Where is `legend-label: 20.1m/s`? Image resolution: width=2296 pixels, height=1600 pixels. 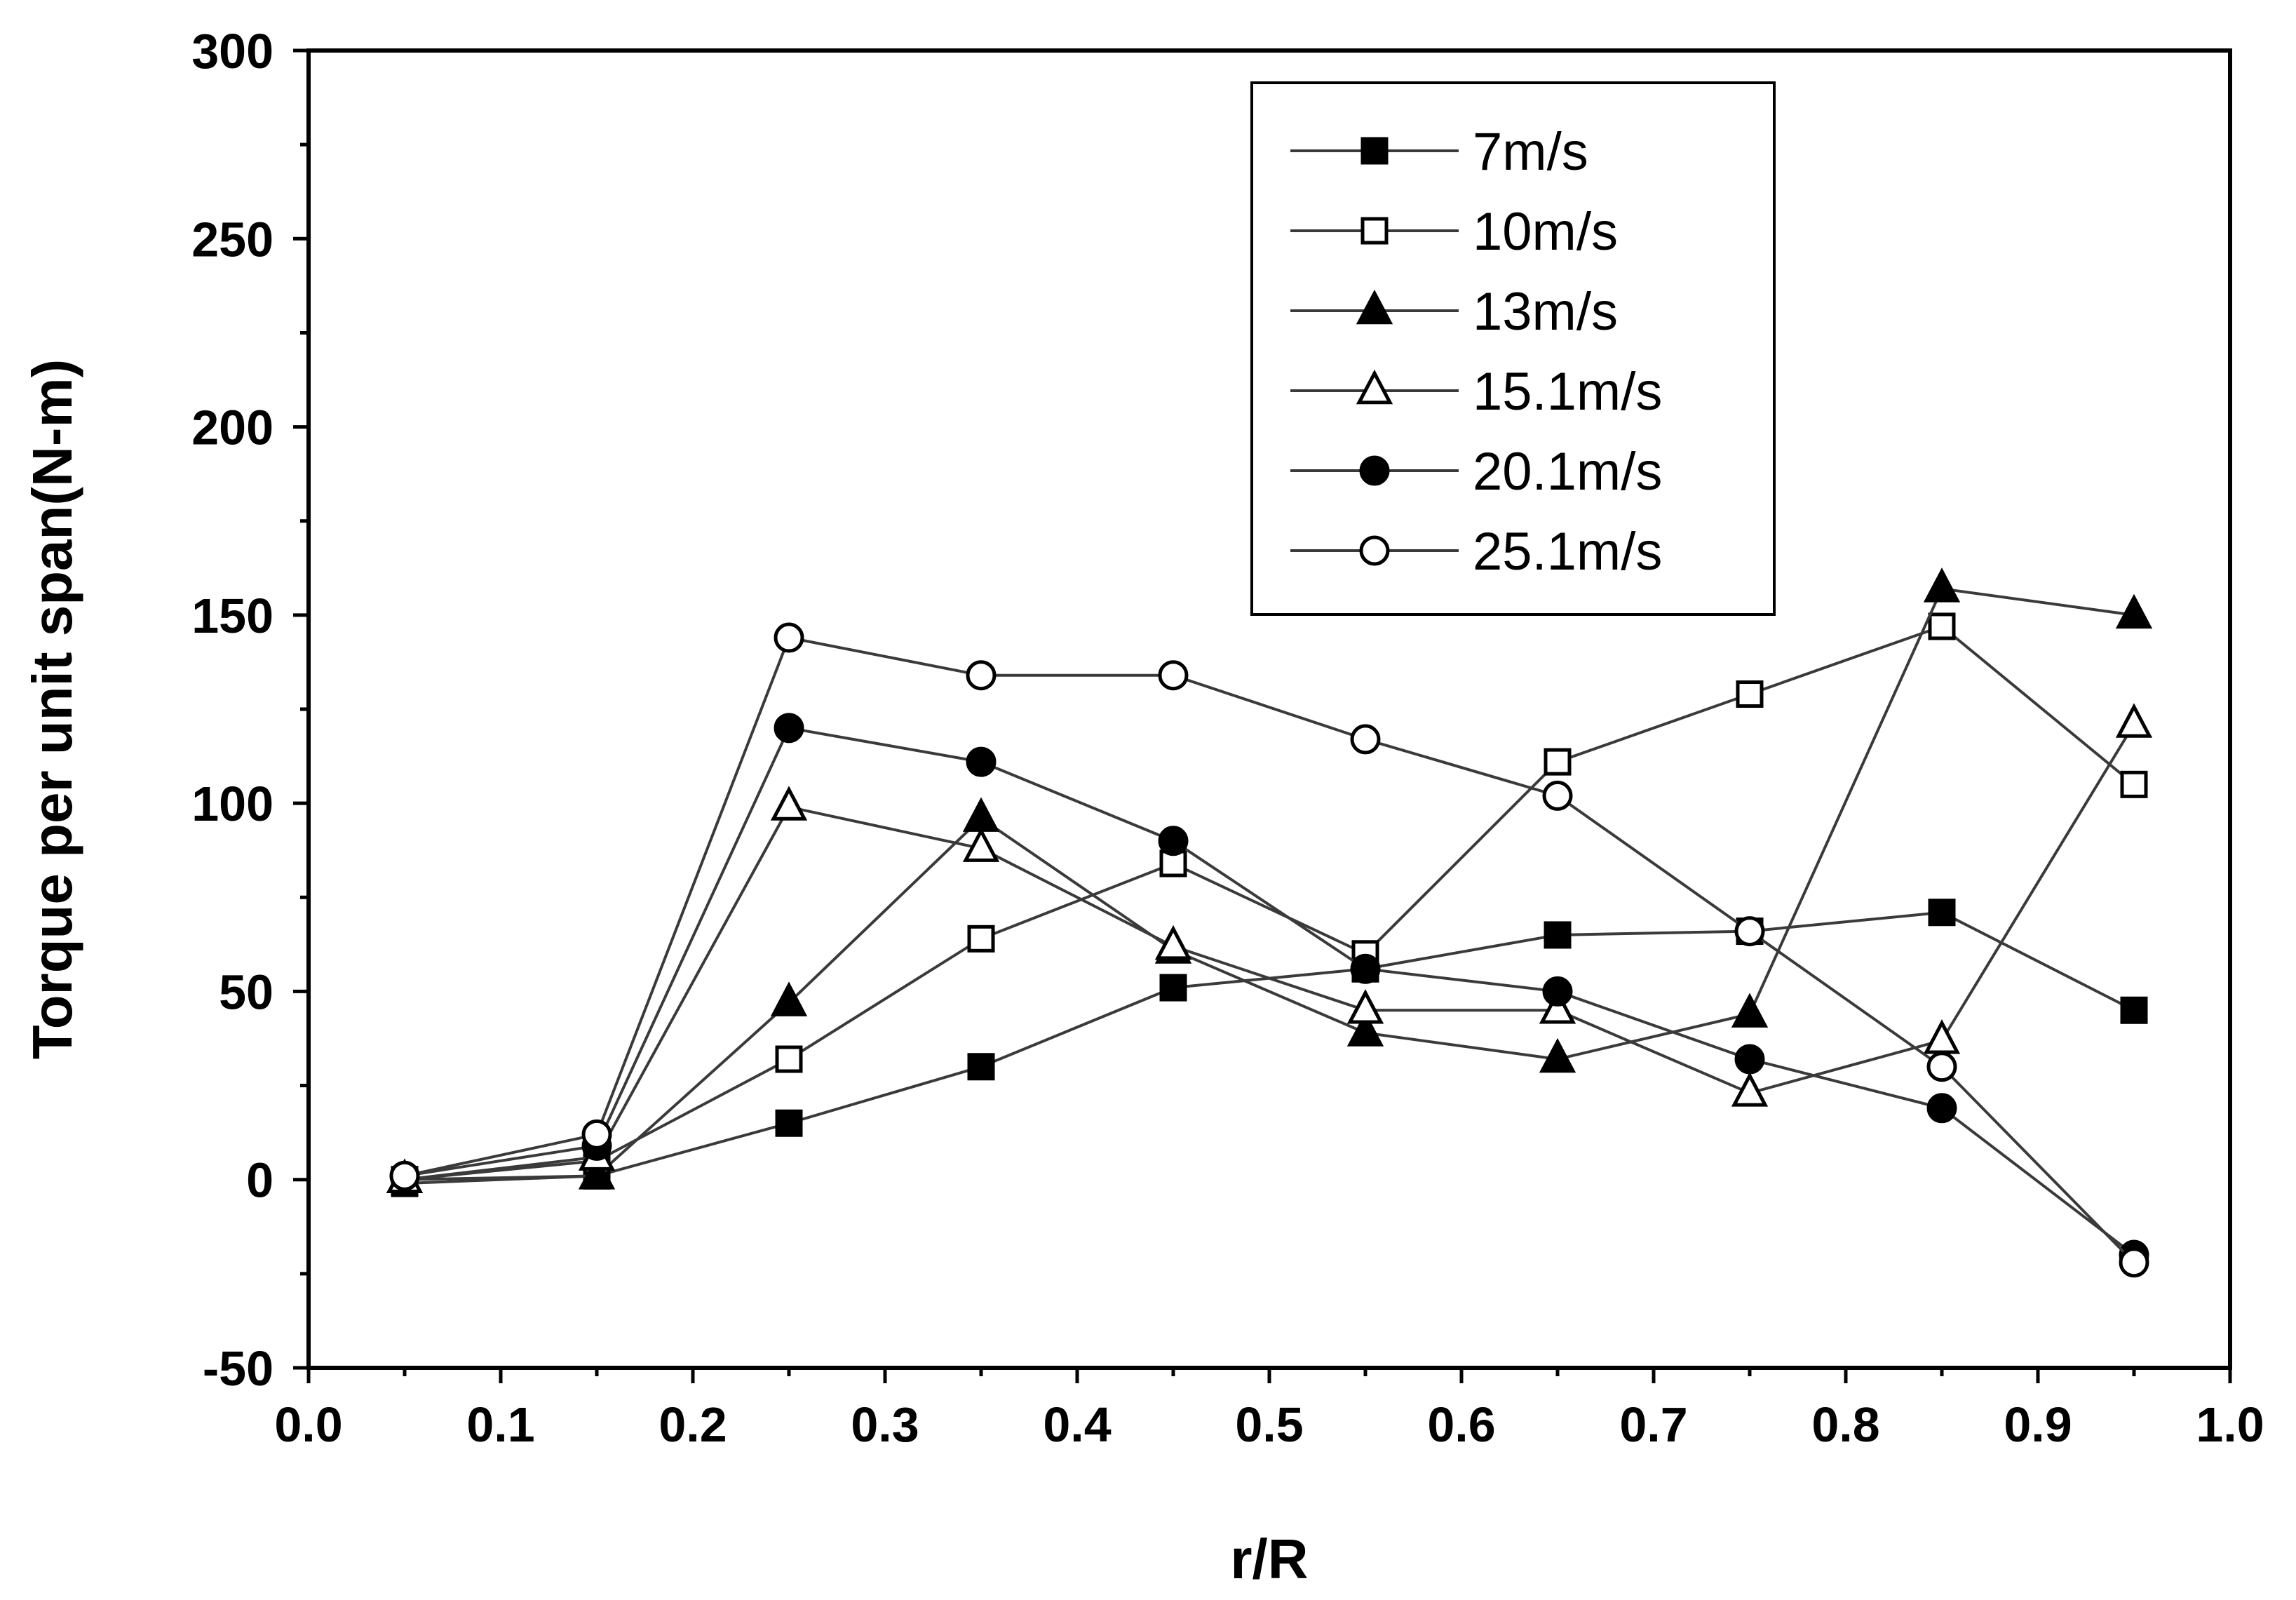 legend-label: 20.1m/s is located at coordinates (1568, 472).